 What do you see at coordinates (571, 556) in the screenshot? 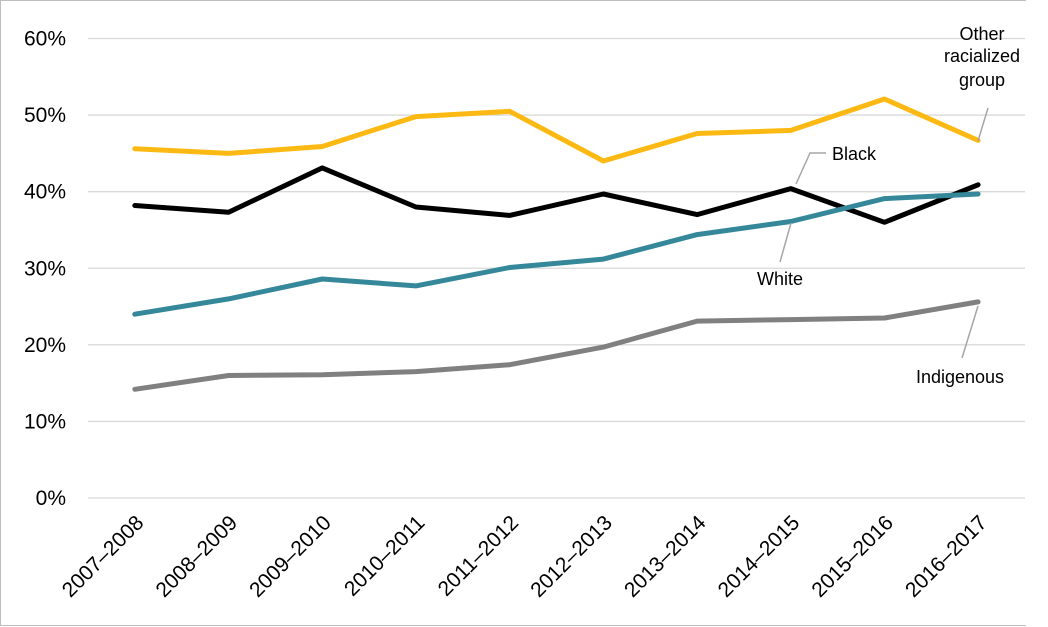
I see `x-tick-label: 2012–2013` at bounding box center [571, 556].